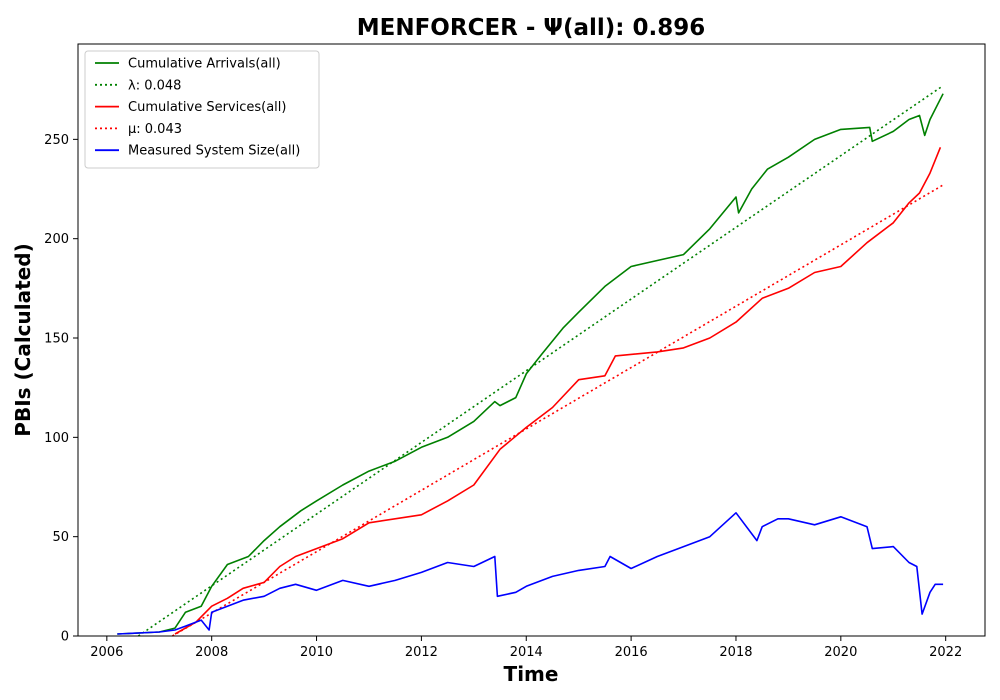 The image size is (1000, 700). What do you see at coordinates (631, 652) in the screenshot?
I see `x-tick-label: 2016` at bounding box center [631, 652].